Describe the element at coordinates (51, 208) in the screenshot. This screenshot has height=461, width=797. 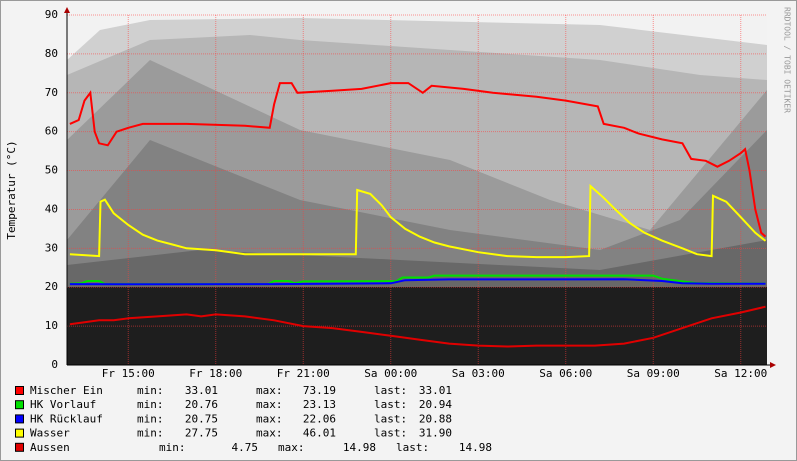
I see `y-tick-label: 40` at that location.